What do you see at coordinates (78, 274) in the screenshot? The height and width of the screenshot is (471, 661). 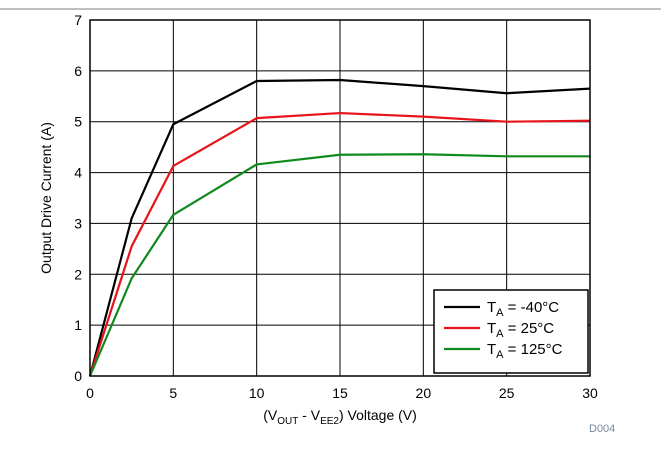 I see `y-tick-label: 2` at bounding box center [78, 274].